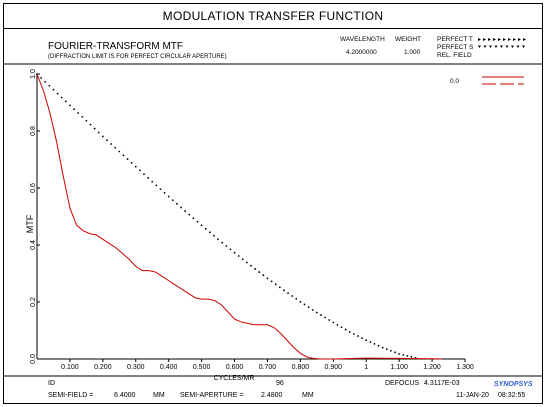 This screenshot has height=407, width=546. Describe the element at coordinates (202, 367) in the screenshot. I see `x-tick-label: 0.500` at that location.